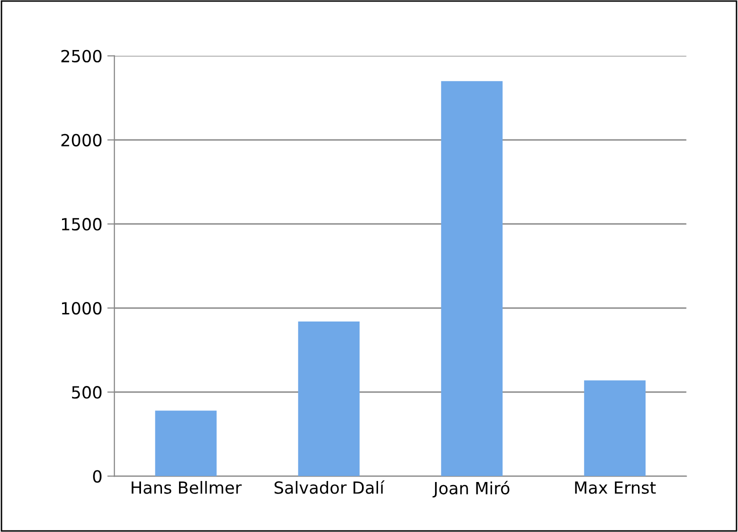 This screenshot has width=738, height=532. Describe the element at coordinates (82, 308) in the screenshot. I see `y-tick-label: 1000` at that location.